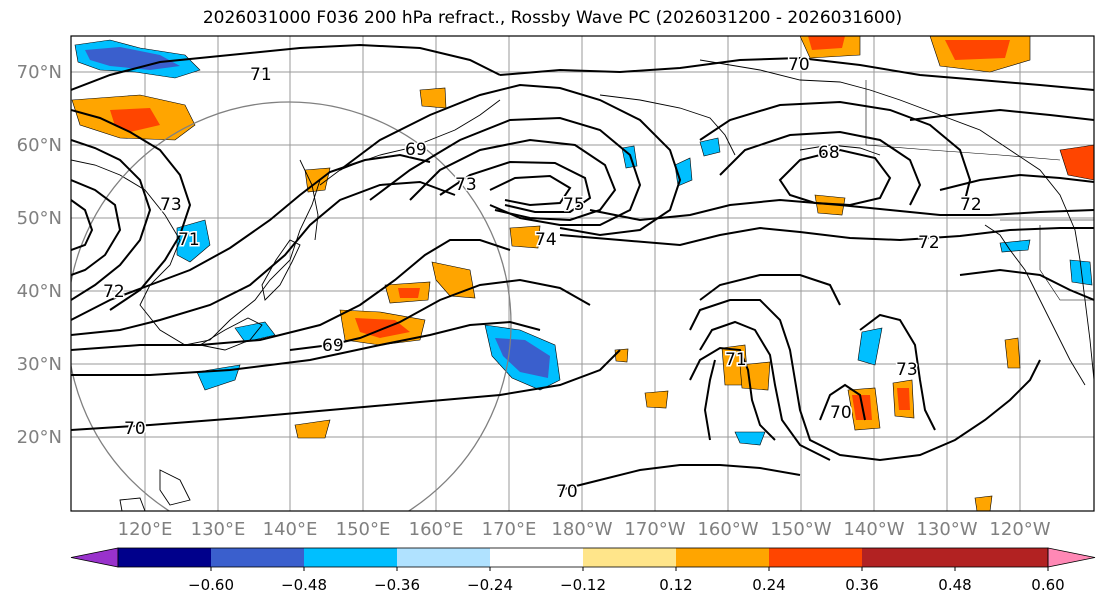  I want to click on colorbar-overflow-swatch, so click(1071, 557).